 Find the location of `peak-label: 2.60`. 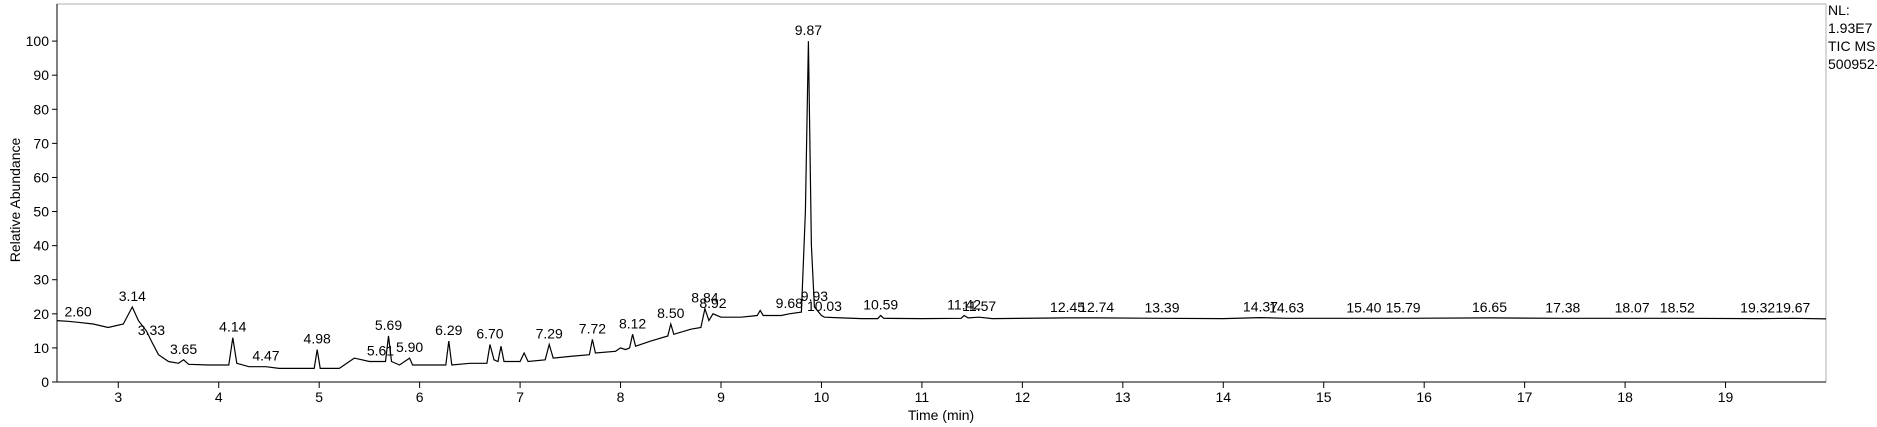

peak-label: 2.60 is located at coordinates (77, 311).